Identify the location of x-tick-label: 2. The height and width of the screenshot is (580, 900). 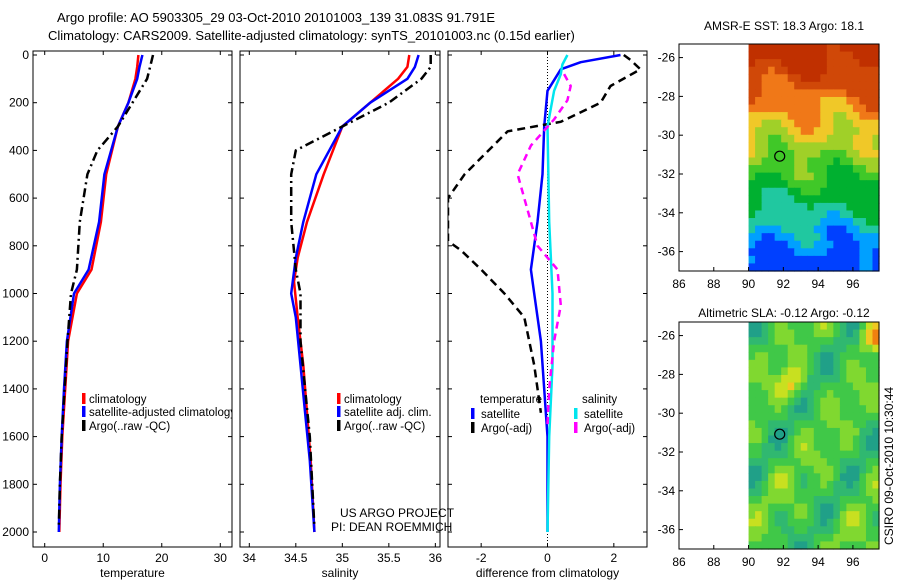
(613, 558).